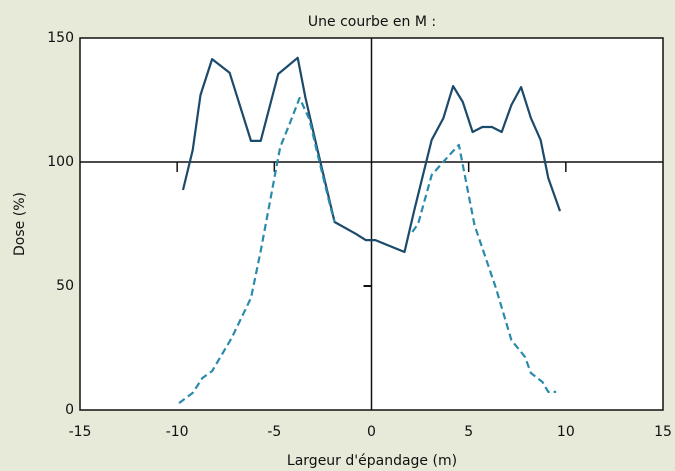 The width and height of the screenshot is (675, 471). I want to click on y-tick-label: 150, so click(60, 38).